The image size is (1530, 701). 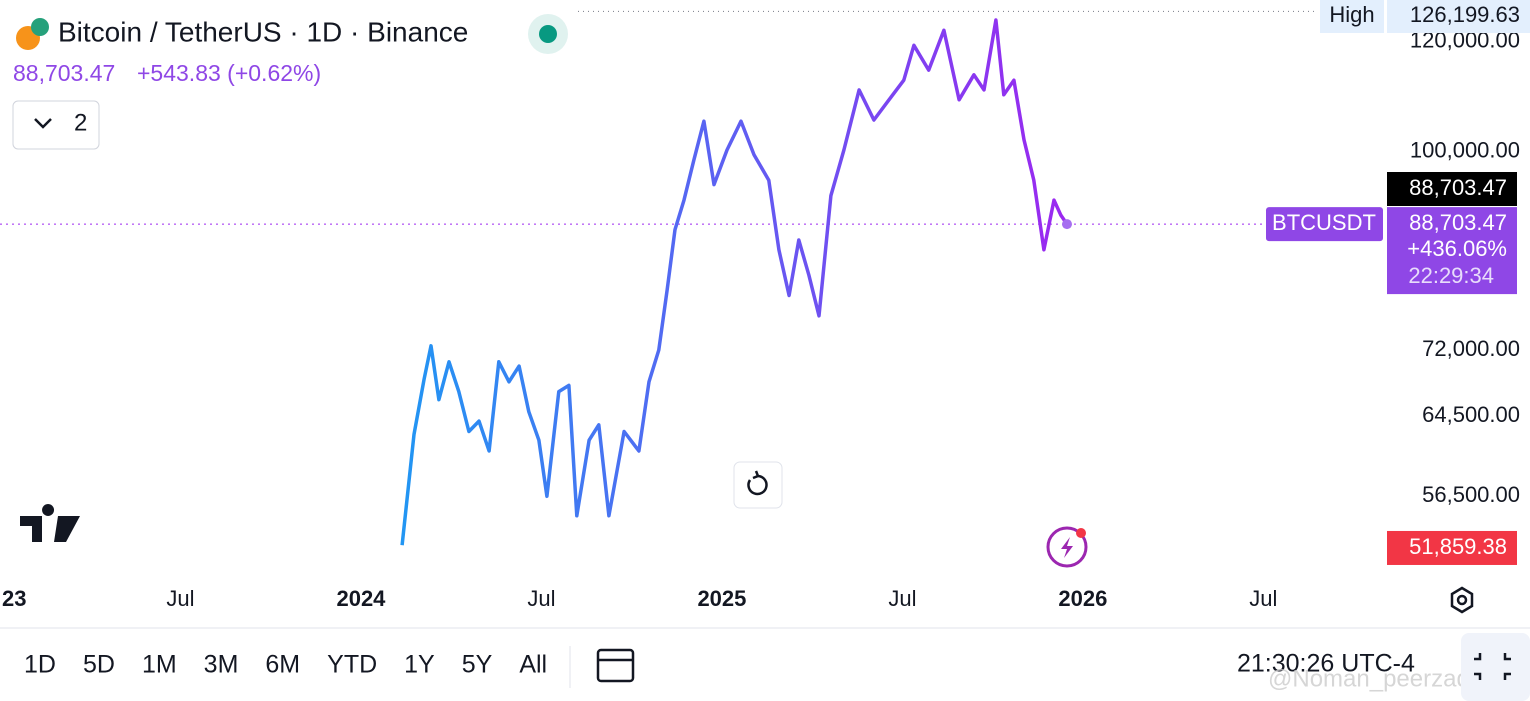 I want to click on fullscreen-button, so click(x=1495, y=667).